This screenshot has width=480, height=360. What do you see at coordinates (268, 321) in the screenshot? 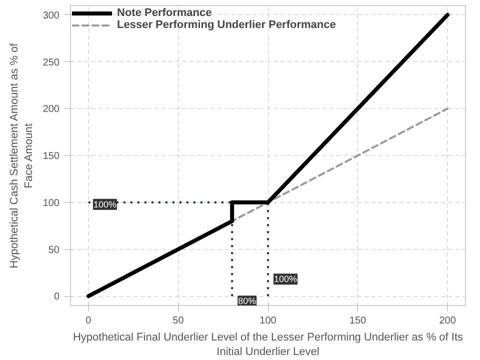
I see `x-tick-label: 100` at bounding box center [268, 321].